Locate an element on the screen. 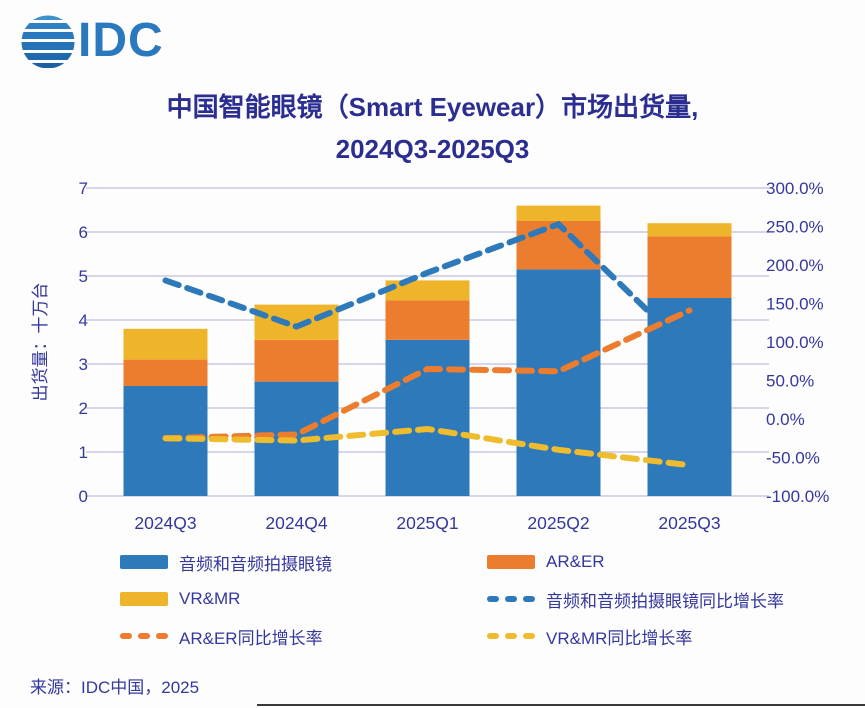 Image resolution: width=865 pixels, height=708 pixels. right-axis-tick: -50.0% is located at coordinates (793, 458).